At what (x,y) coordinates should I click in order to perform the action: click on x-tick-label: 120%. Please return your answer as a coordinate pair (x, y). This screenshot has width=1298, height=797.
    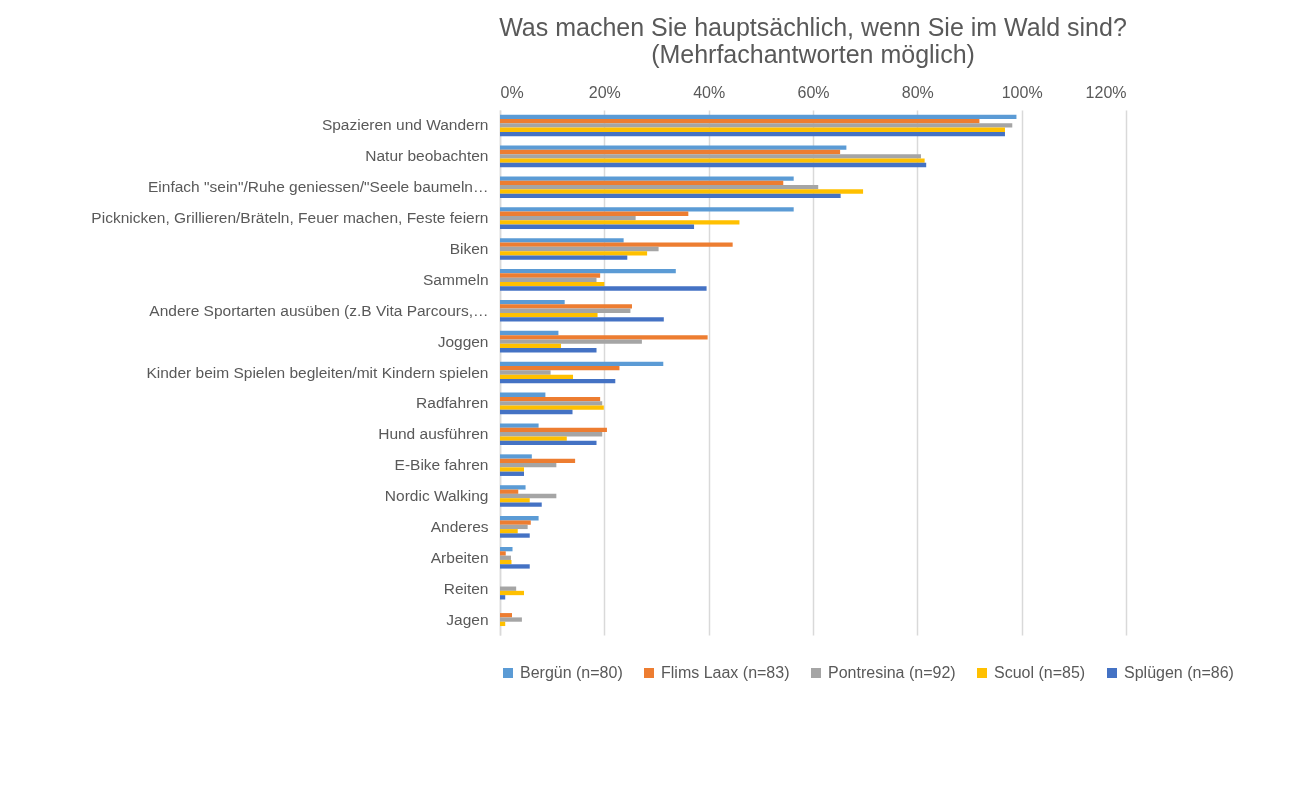
    Looking at the image, I should click on (1106, 92).